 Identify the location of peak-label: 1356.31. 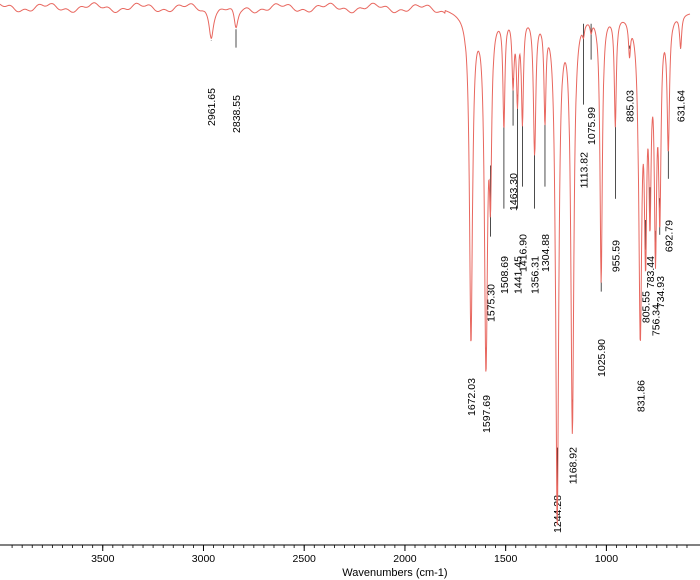
(536, 275).